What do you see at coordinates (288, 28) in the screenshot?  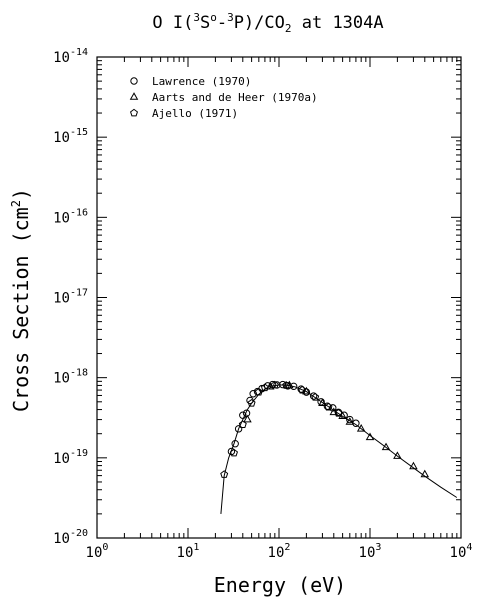 I see `title-sub: 2` at bounding box center [288, 28].